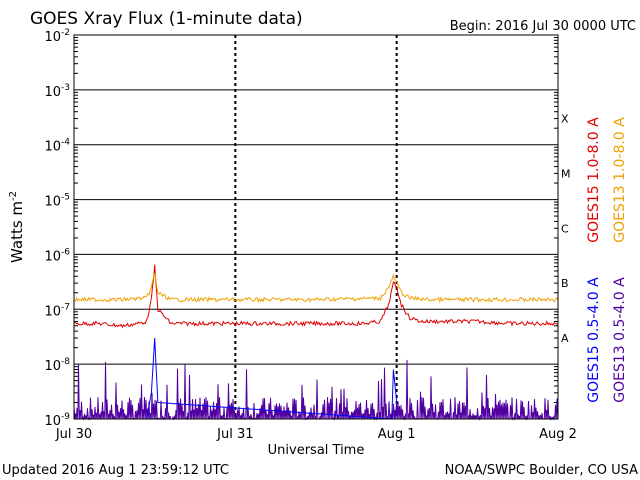  Describe the element at coordinates (73, 434) in the screenshot. I see `x-tick-label-0: Jul 30` at that location.